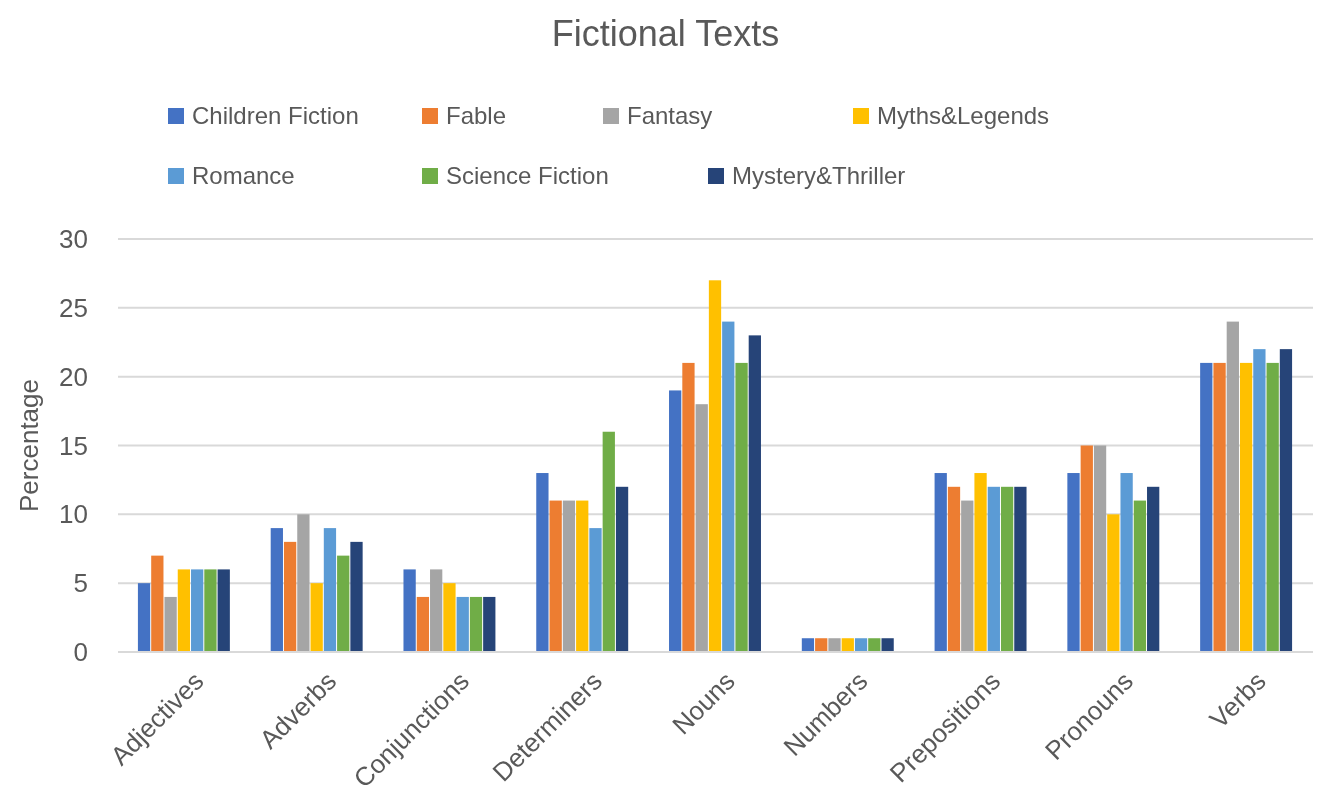 The width and height of the screenshot is (1323, 800). What do you see at coordinates (527, 176) in the screenshot?
I see `legend-label: Science Fiction` at bounding box center [527, 176].